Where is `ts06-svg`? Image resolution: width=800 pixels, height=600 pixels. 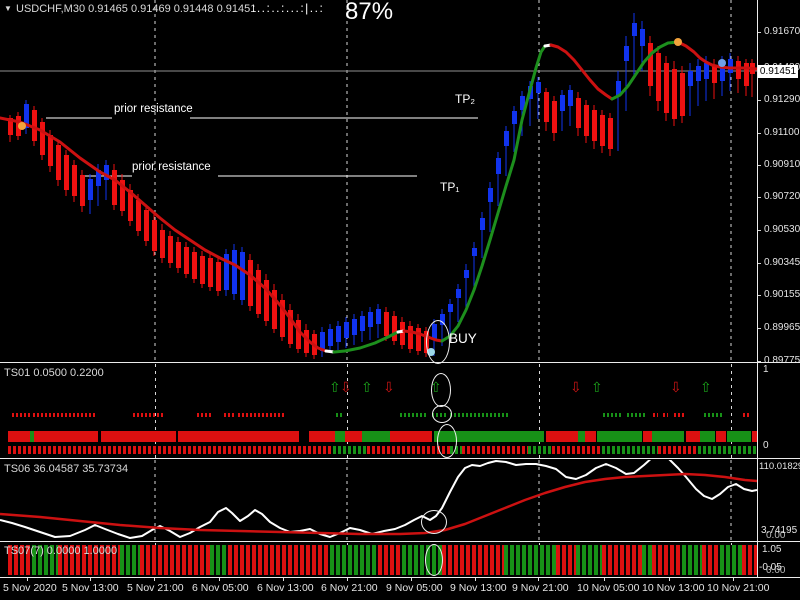 ts06-svg is located at coordinates (378, 500).